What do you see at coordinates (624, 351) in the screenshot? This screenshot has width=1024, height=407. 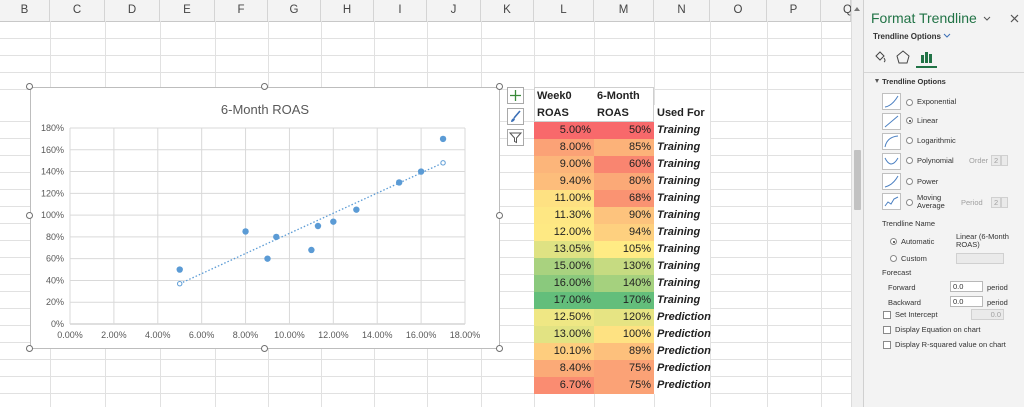 I see `cell-6month-roas: 89%` at bounding box center [624, 351].